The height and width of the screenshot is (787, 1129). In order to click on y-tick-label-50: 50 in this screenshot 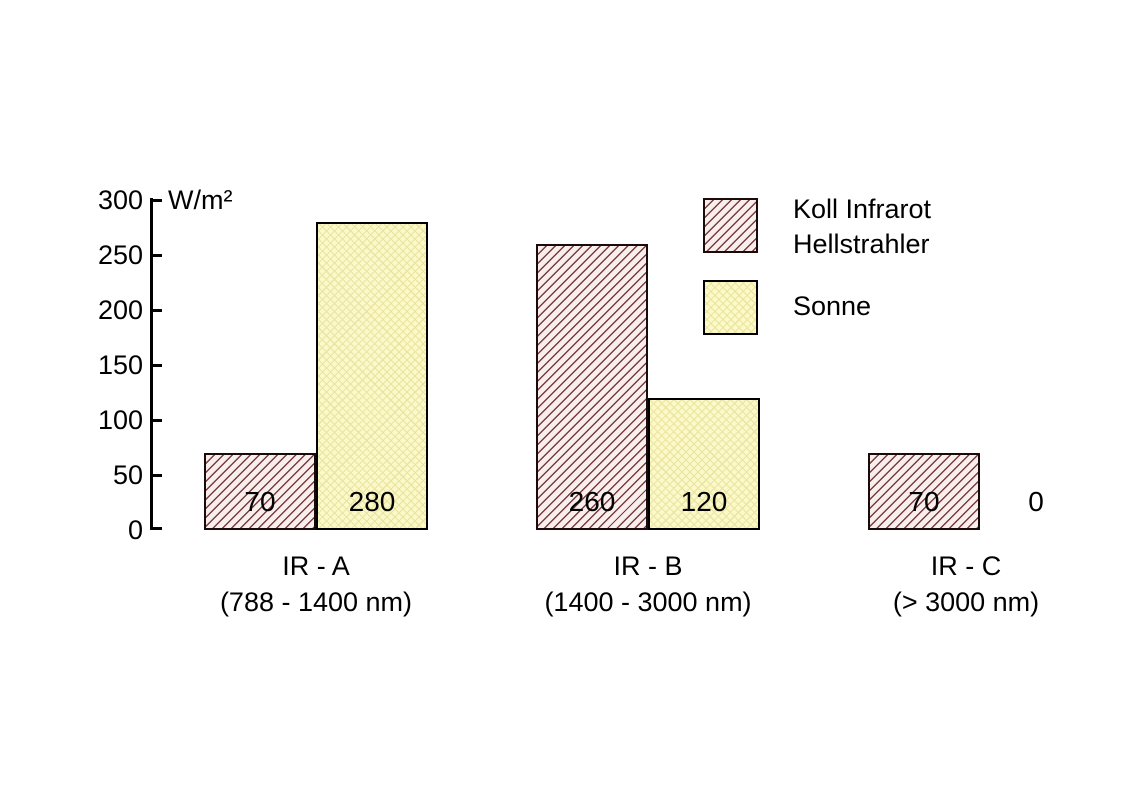, I will do `click(127, 475)`.